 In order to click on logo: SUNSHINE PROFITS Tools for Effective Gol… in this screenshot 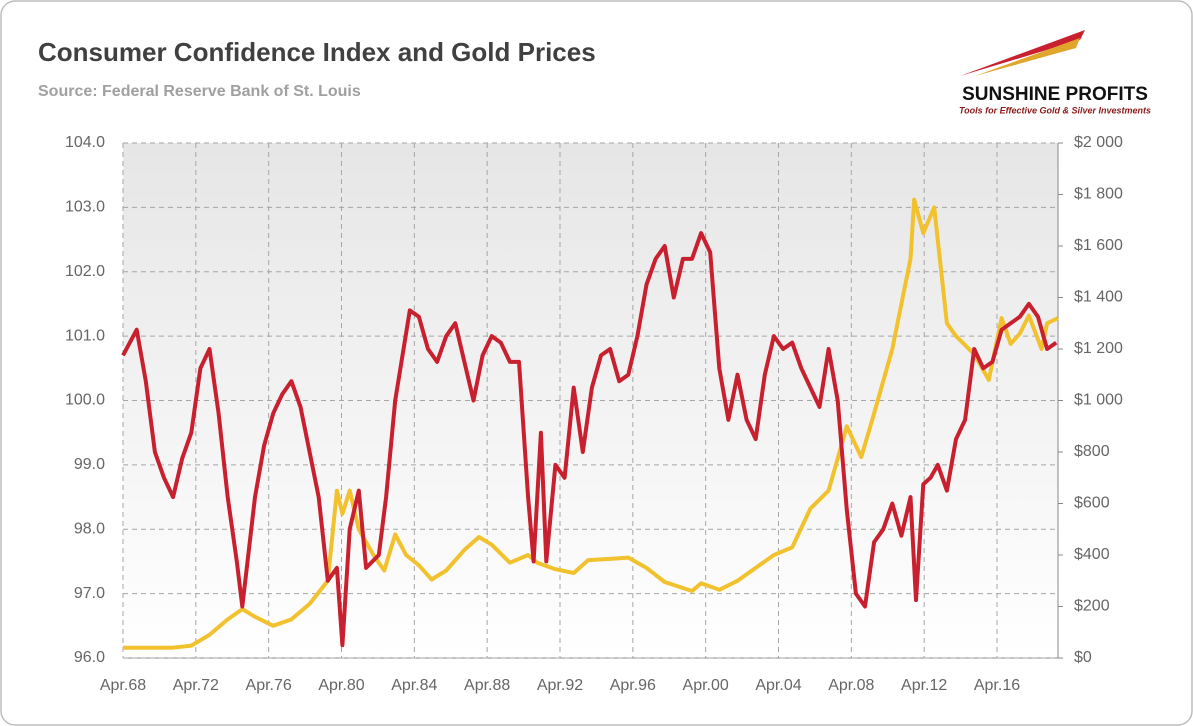, I will do `click(1055, 72)`.